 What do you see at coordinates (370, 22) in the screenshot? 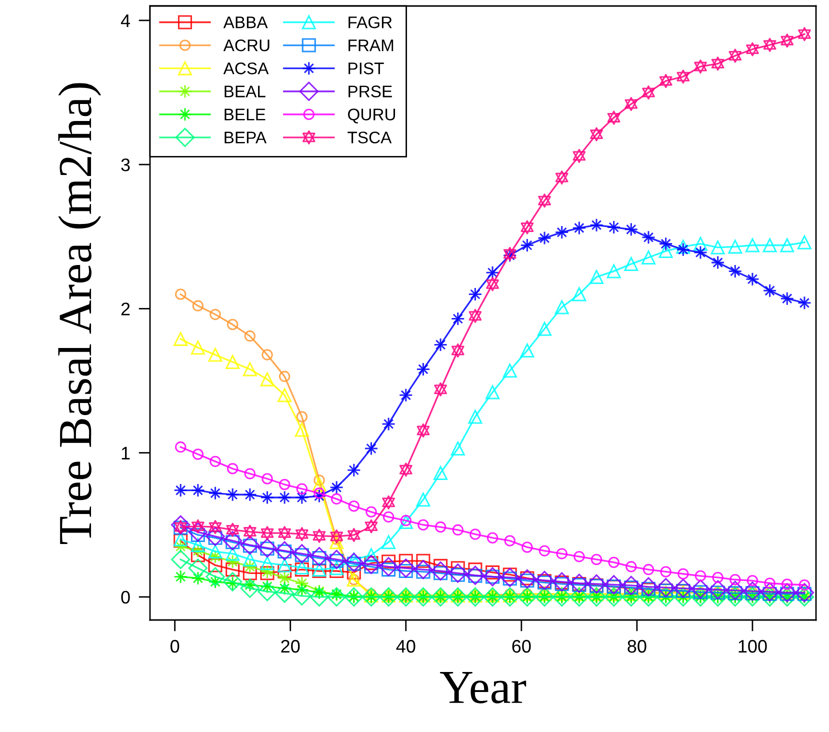
I see `legend-label: FAGR` at bounding box center [370, 22].